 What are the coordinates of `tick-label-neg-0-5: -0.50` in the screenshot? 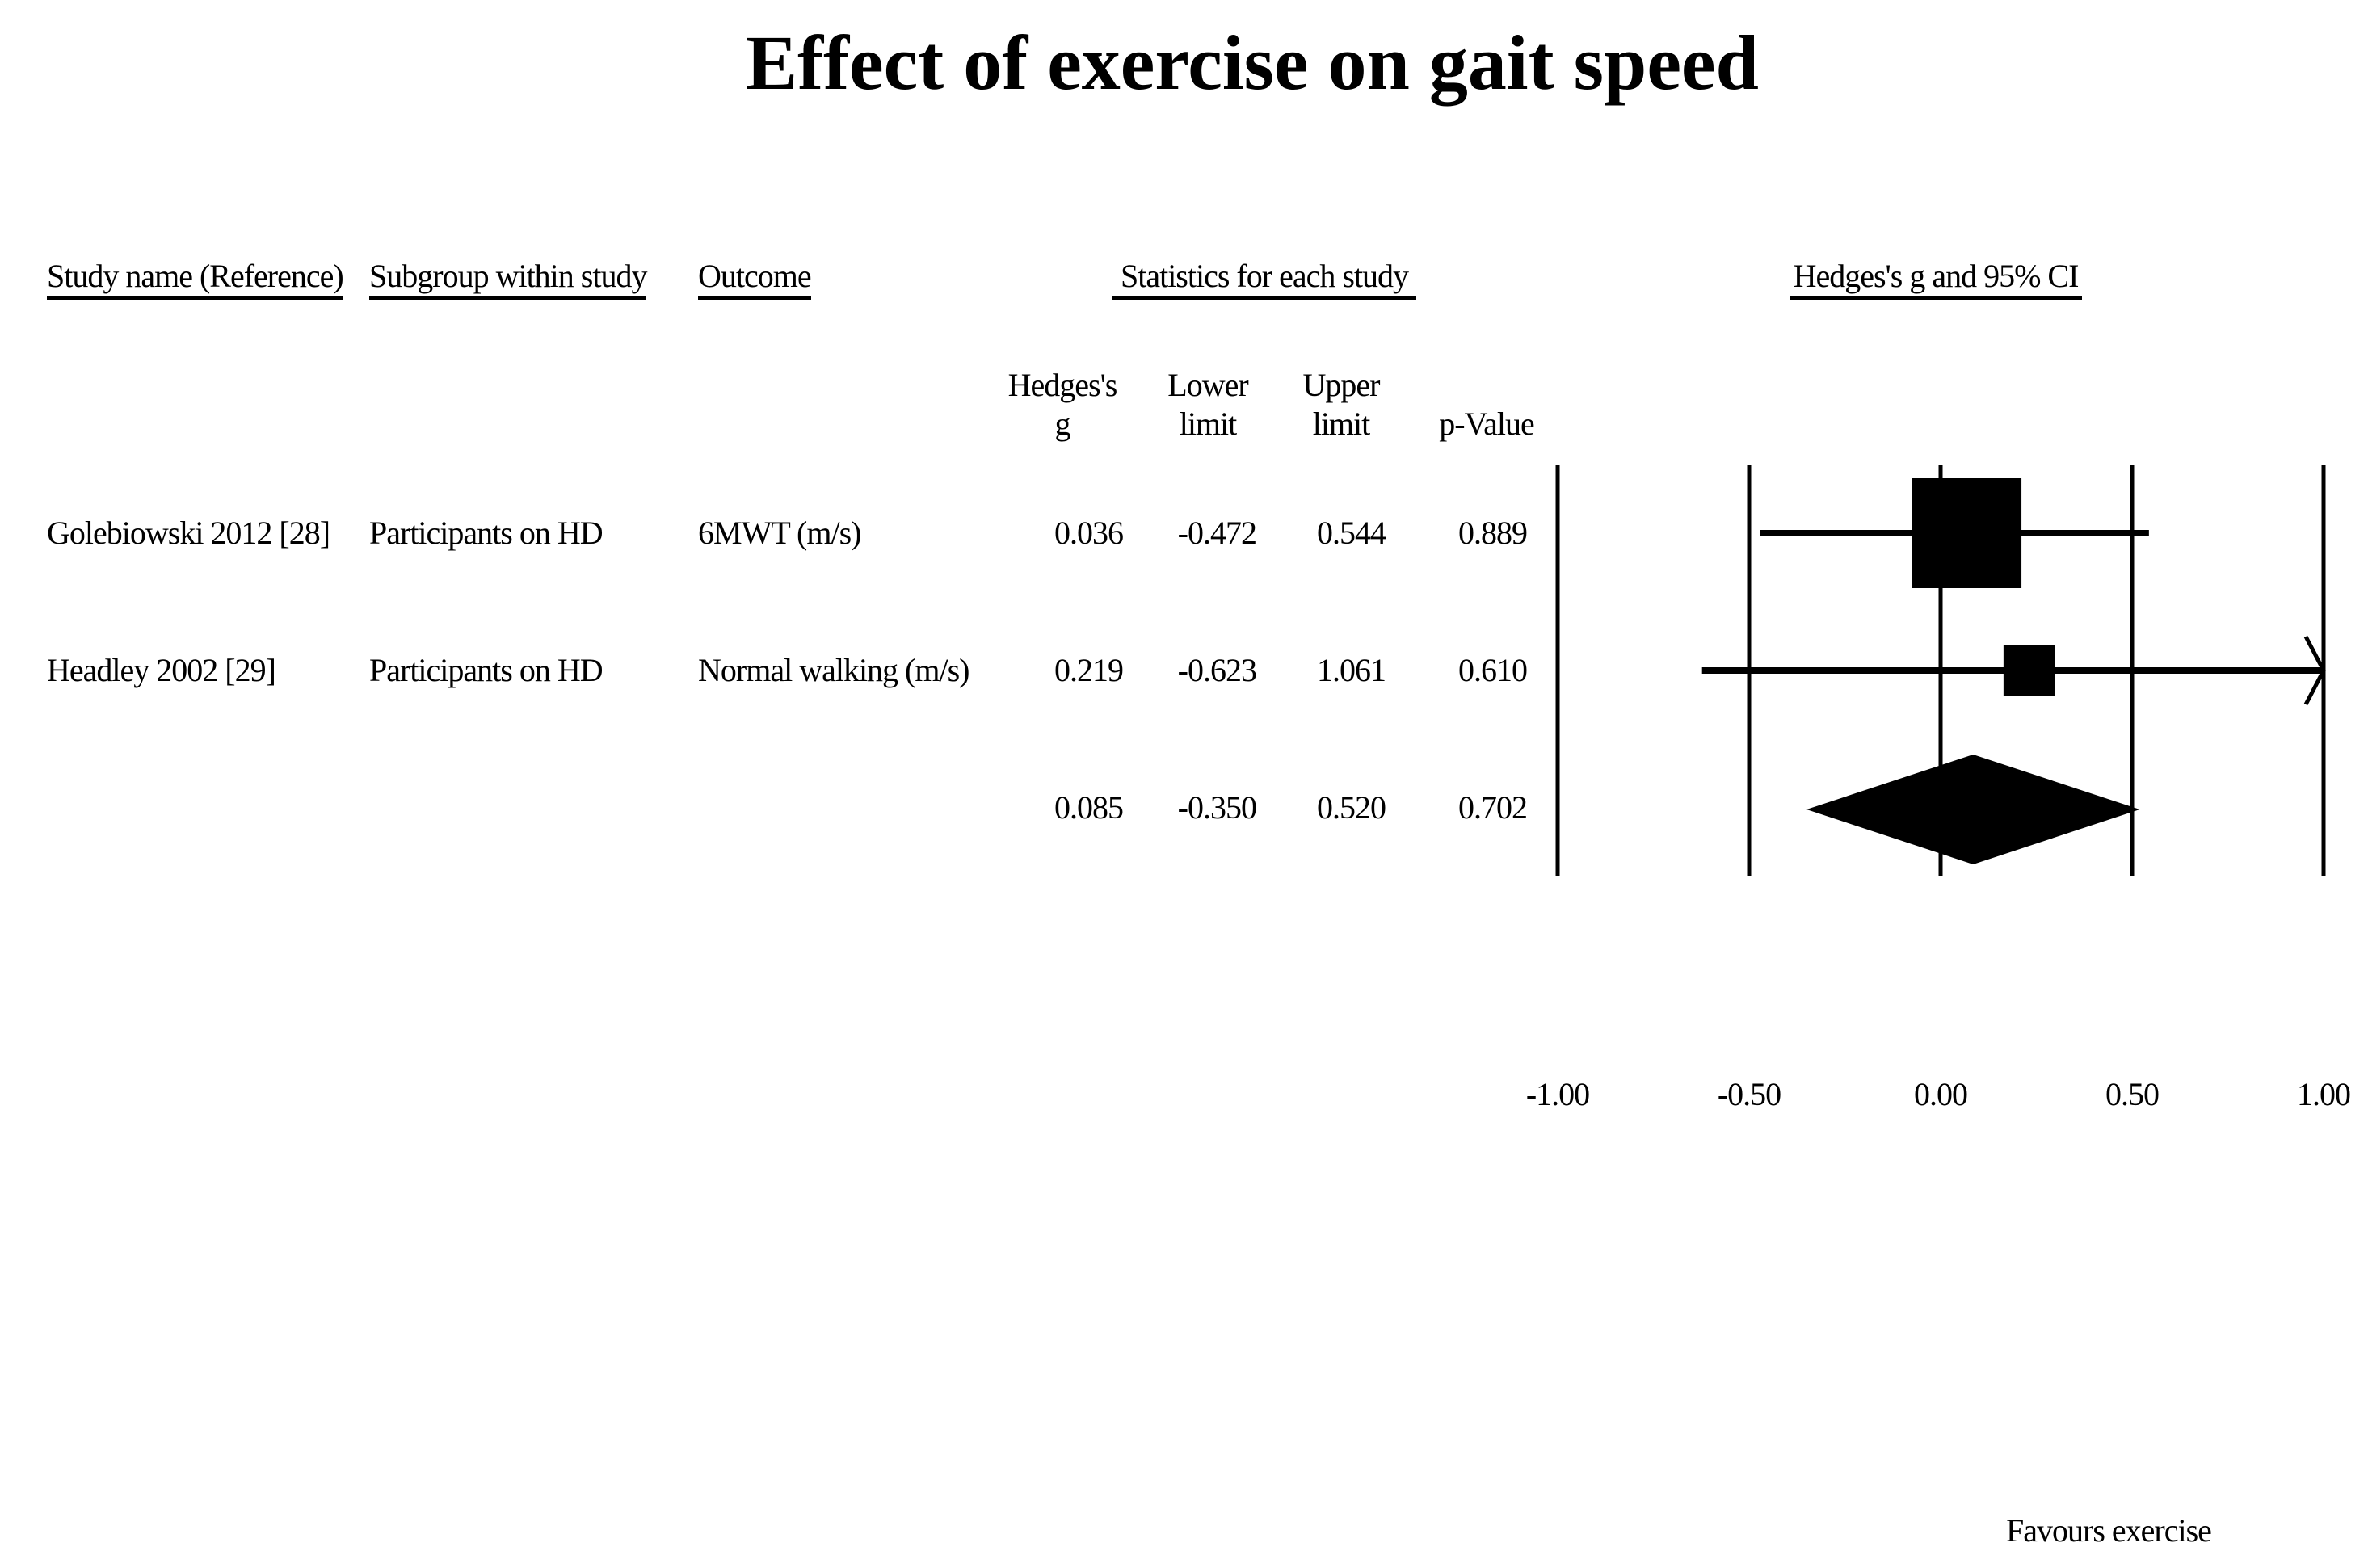 It's located at (1749, 1094).